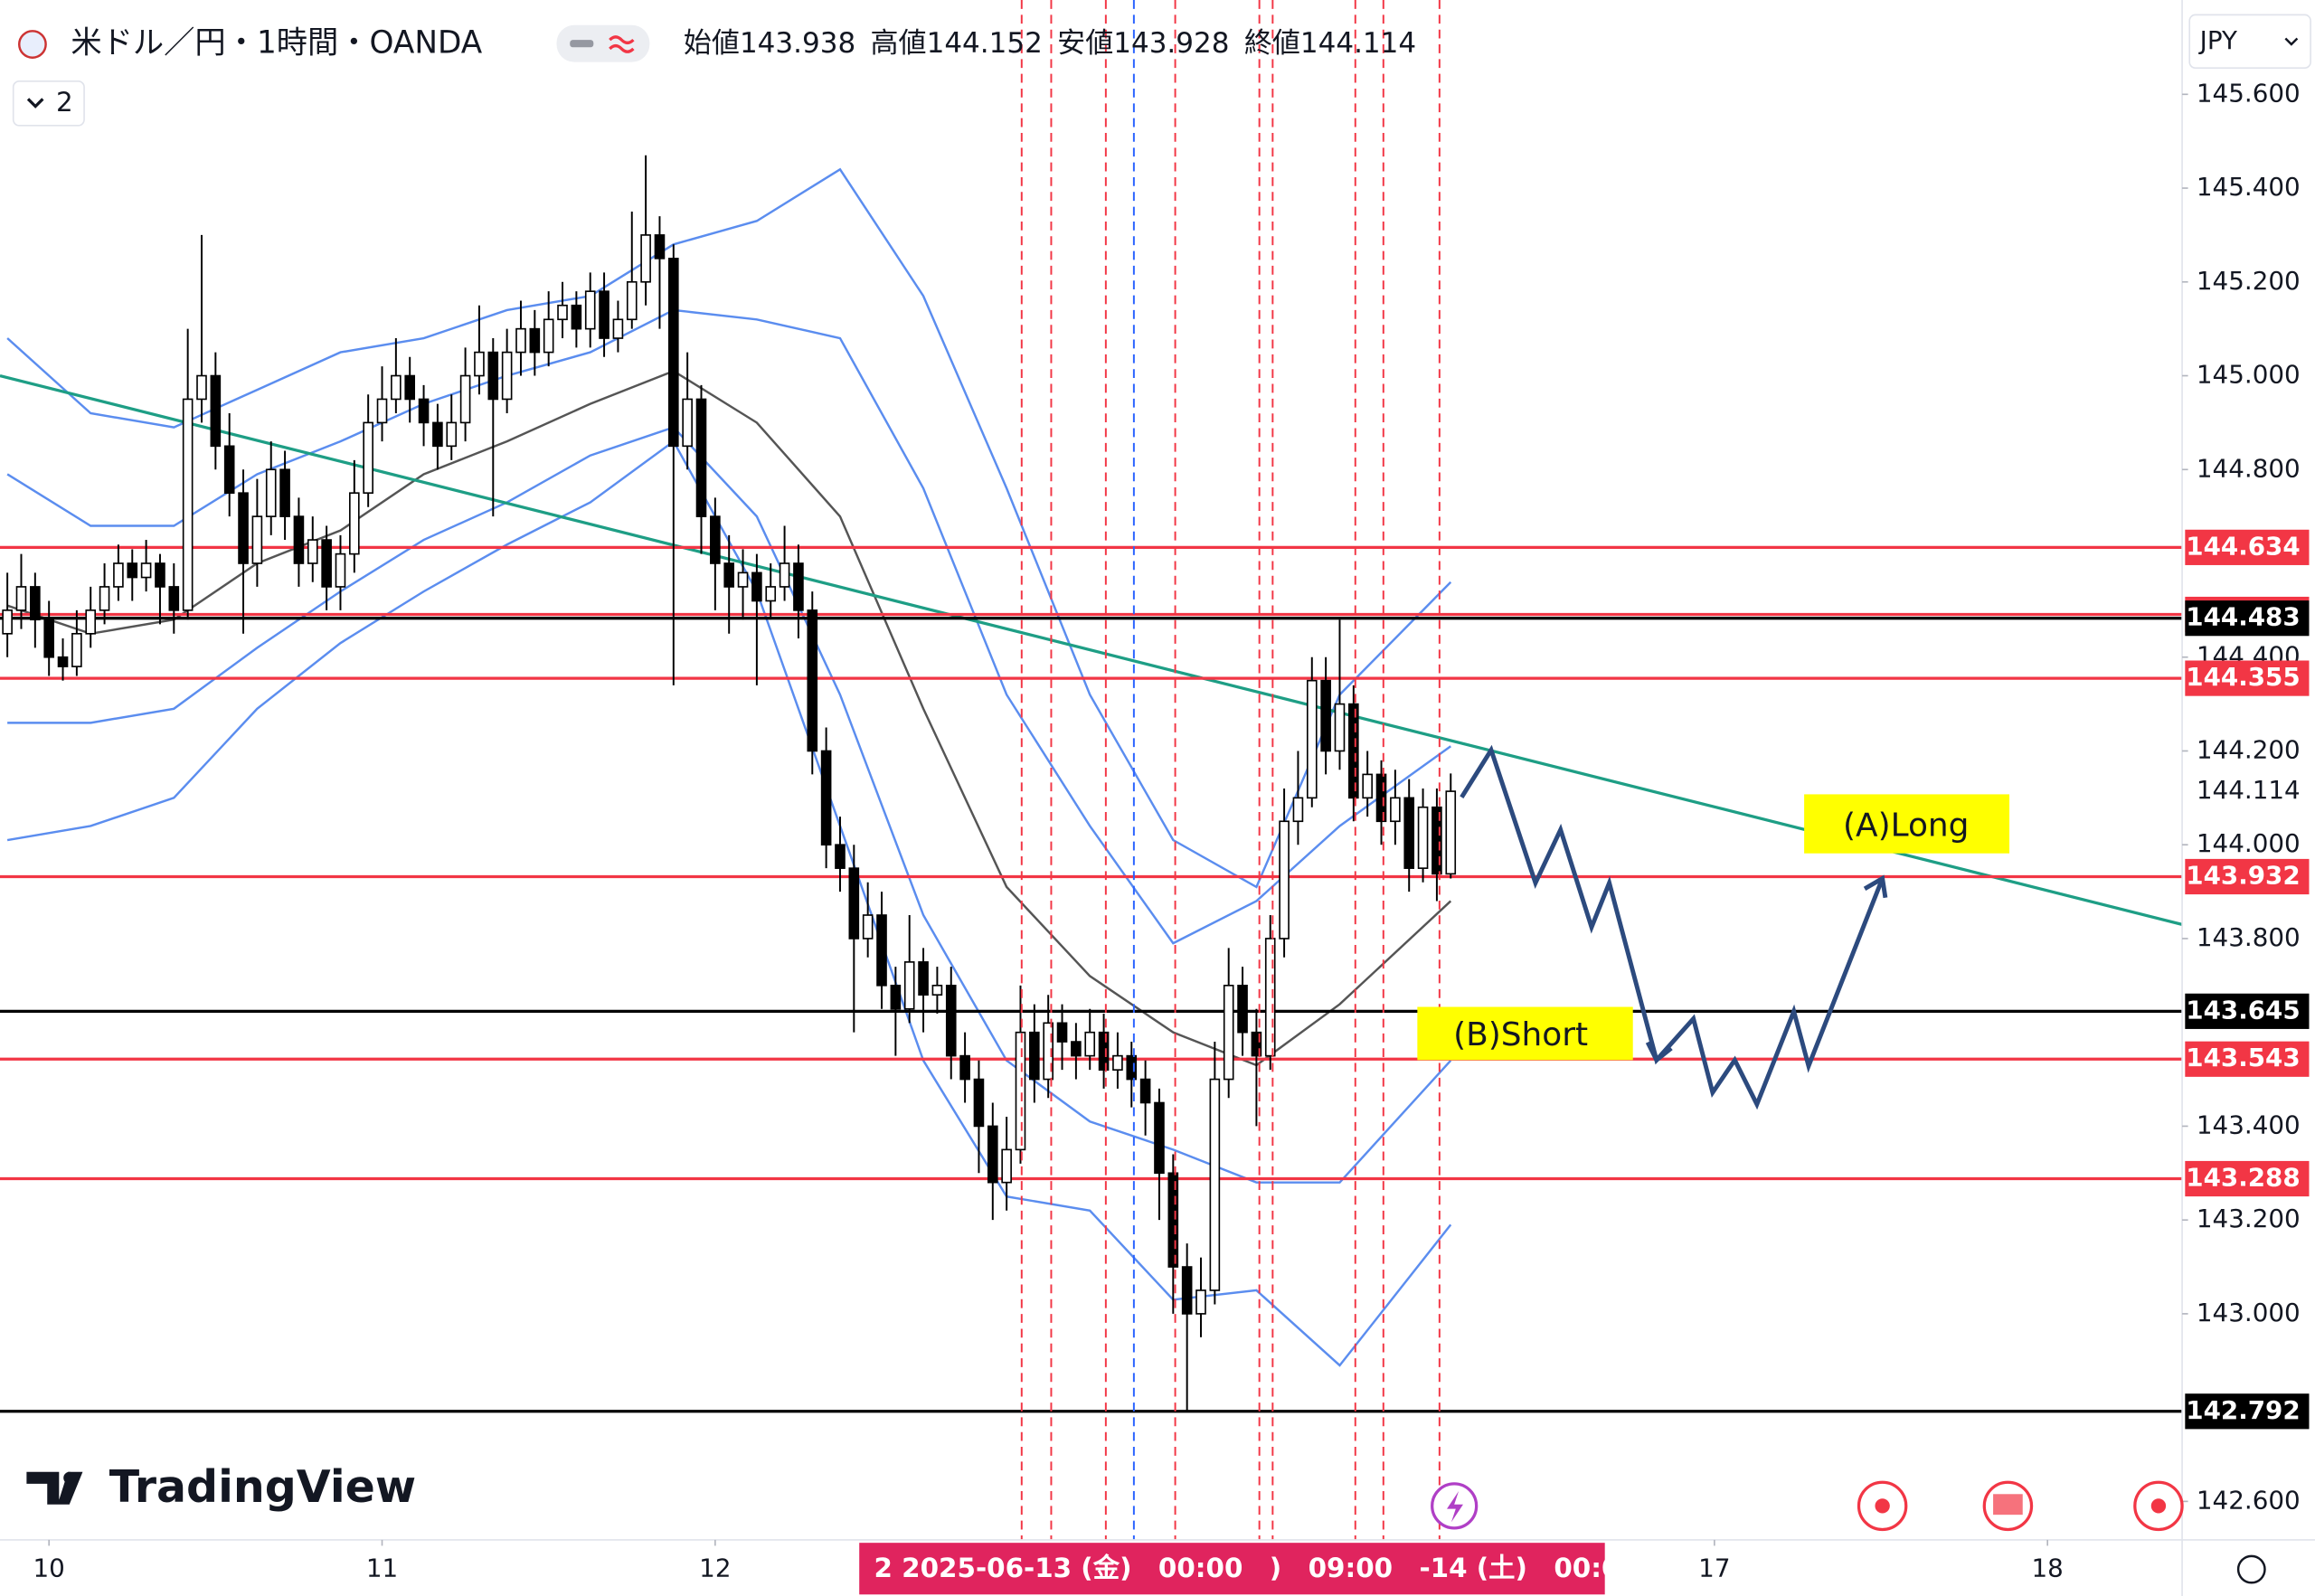  What do you see at coordinates (2251, 1569) in the screenshot?
I see `settings-icon` at bounding box center [2251, 1569].